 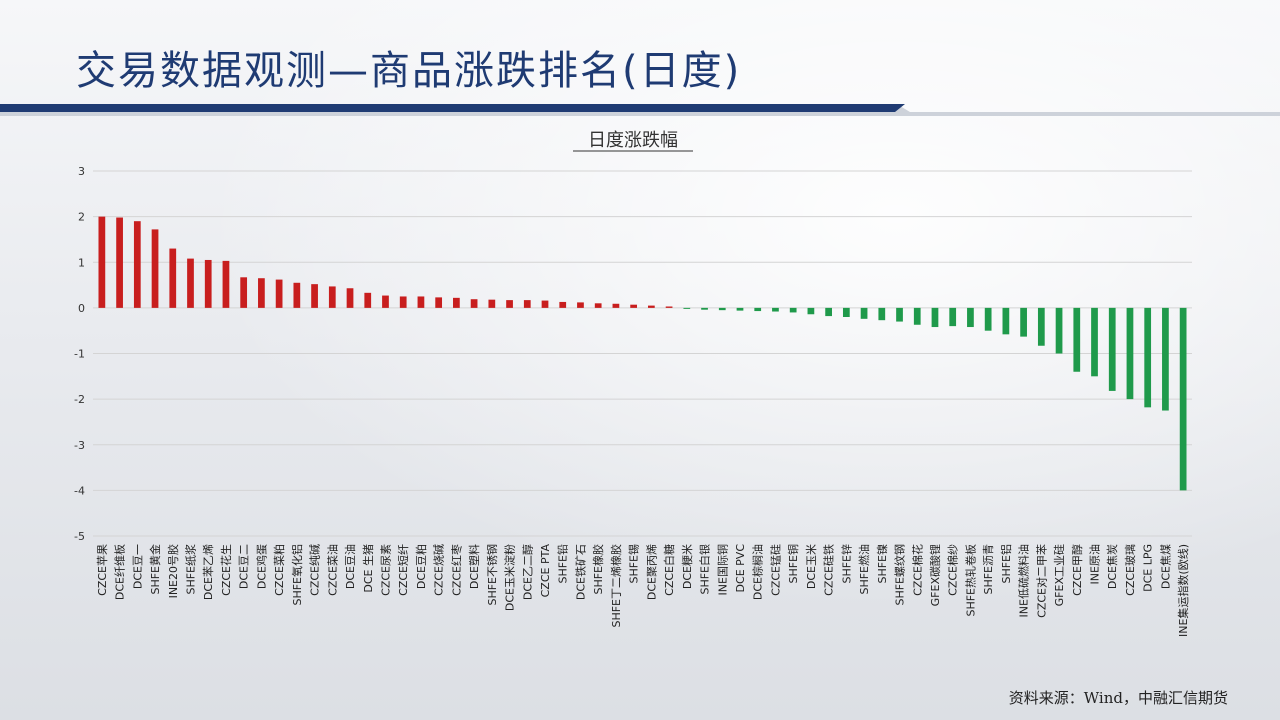 I want to click on x-tick-label: DCE聚丙烯, so click(x=651, y=572).